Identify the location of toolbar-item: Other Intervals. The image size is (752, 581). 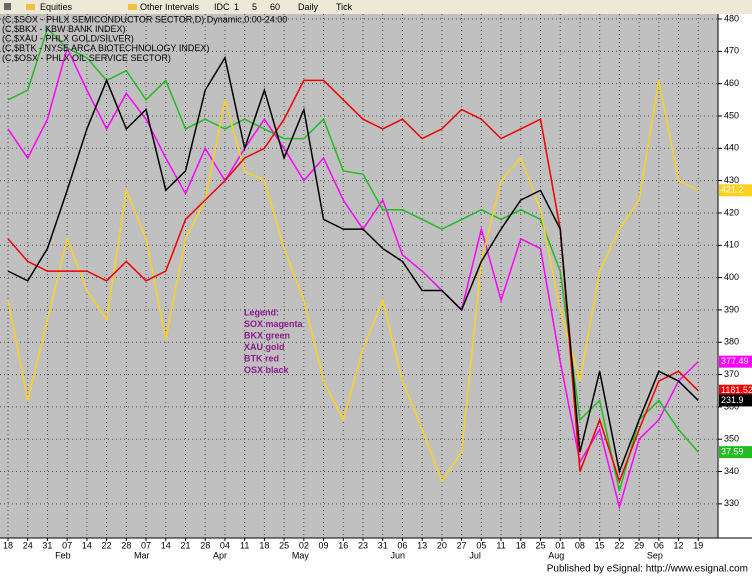
(170, 7).